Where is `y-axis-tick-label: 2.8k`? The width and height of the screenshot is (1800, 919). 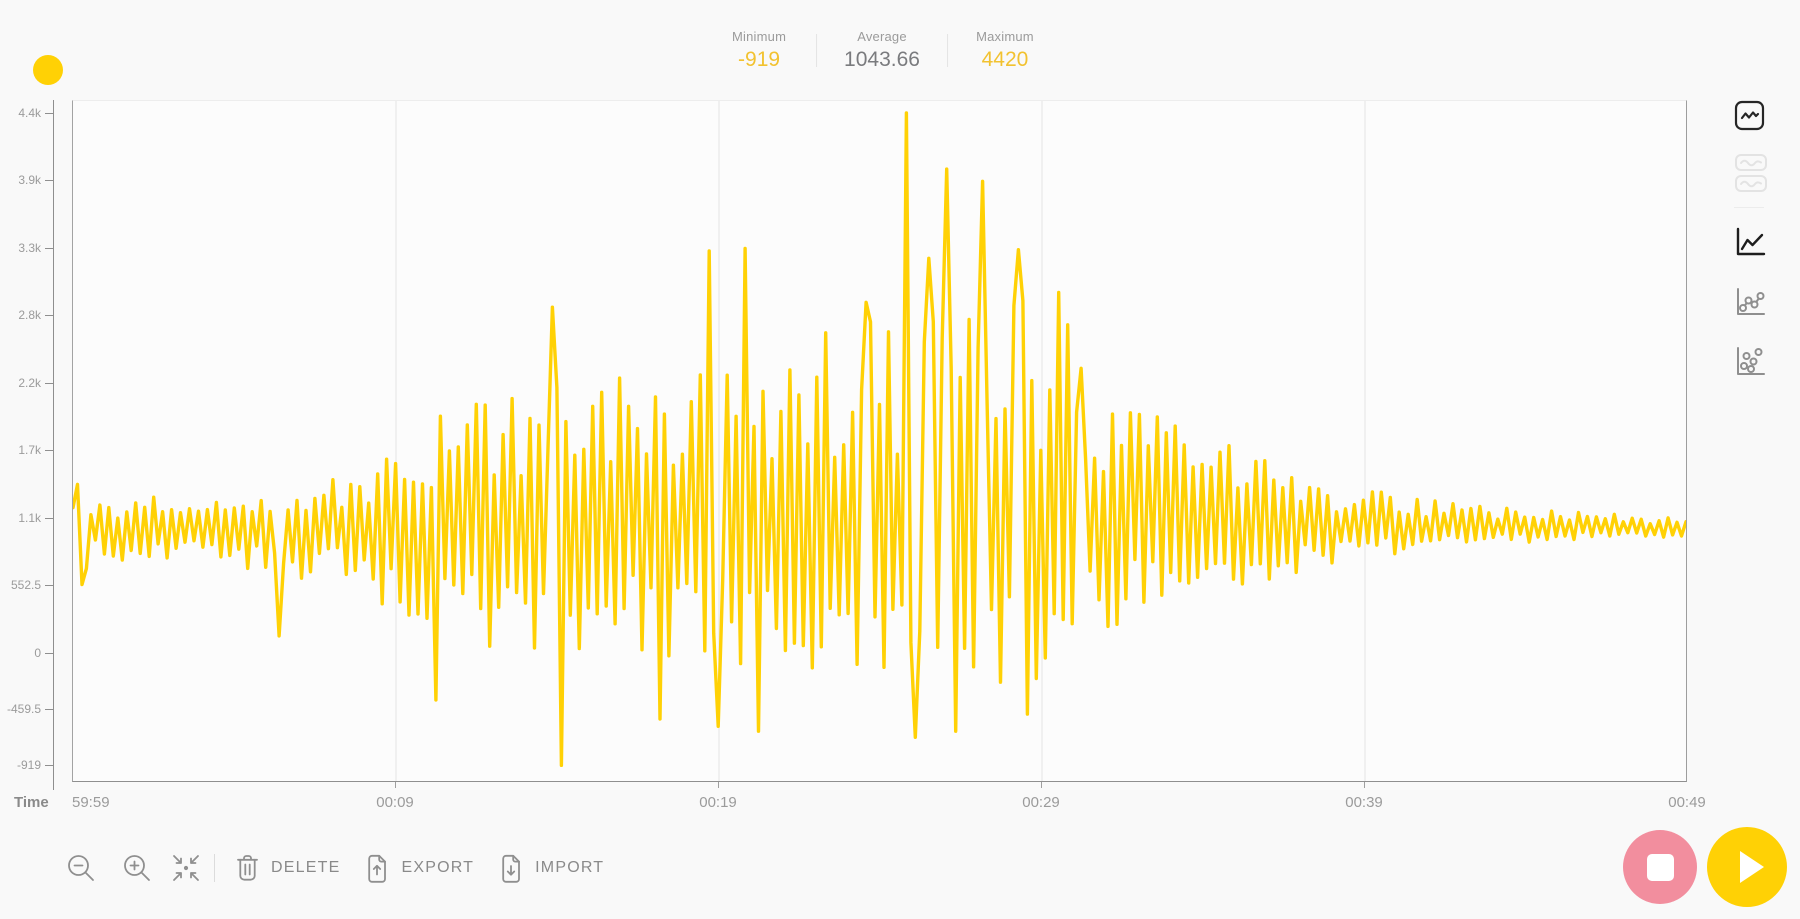 y-axis-tick-label: 2.8k is located at coordinates (29, 315).